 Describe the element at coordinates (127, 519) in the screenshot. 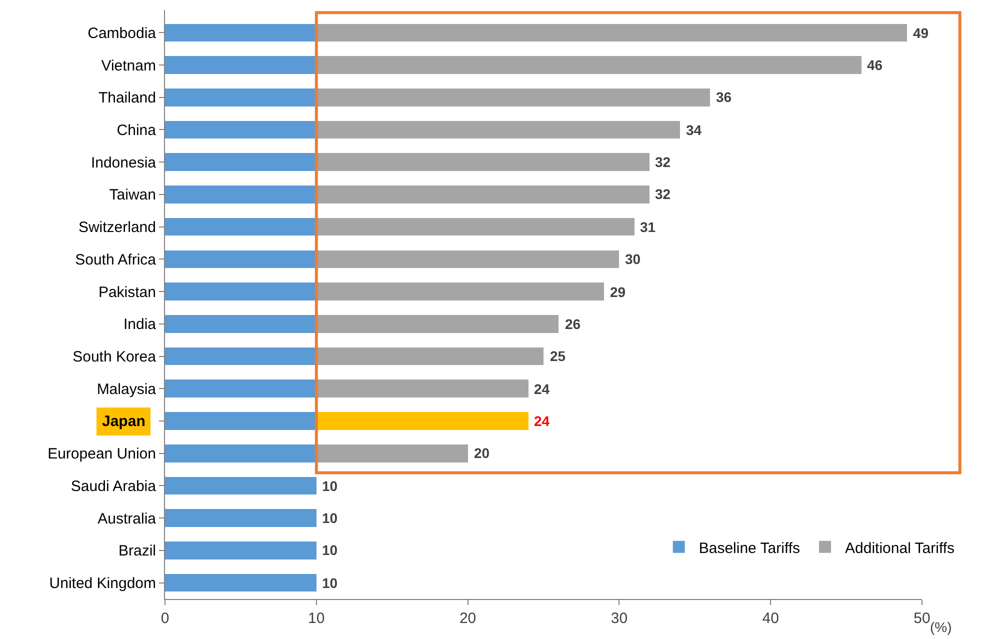

I see `y-tick-label: Australia` at that location.